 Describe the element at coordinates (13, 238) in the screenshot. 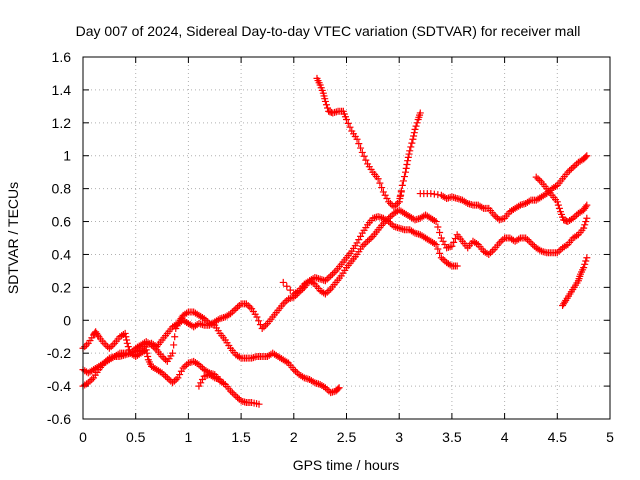

I see `y-axis-label: SDTVAR / TECUs` at that location.